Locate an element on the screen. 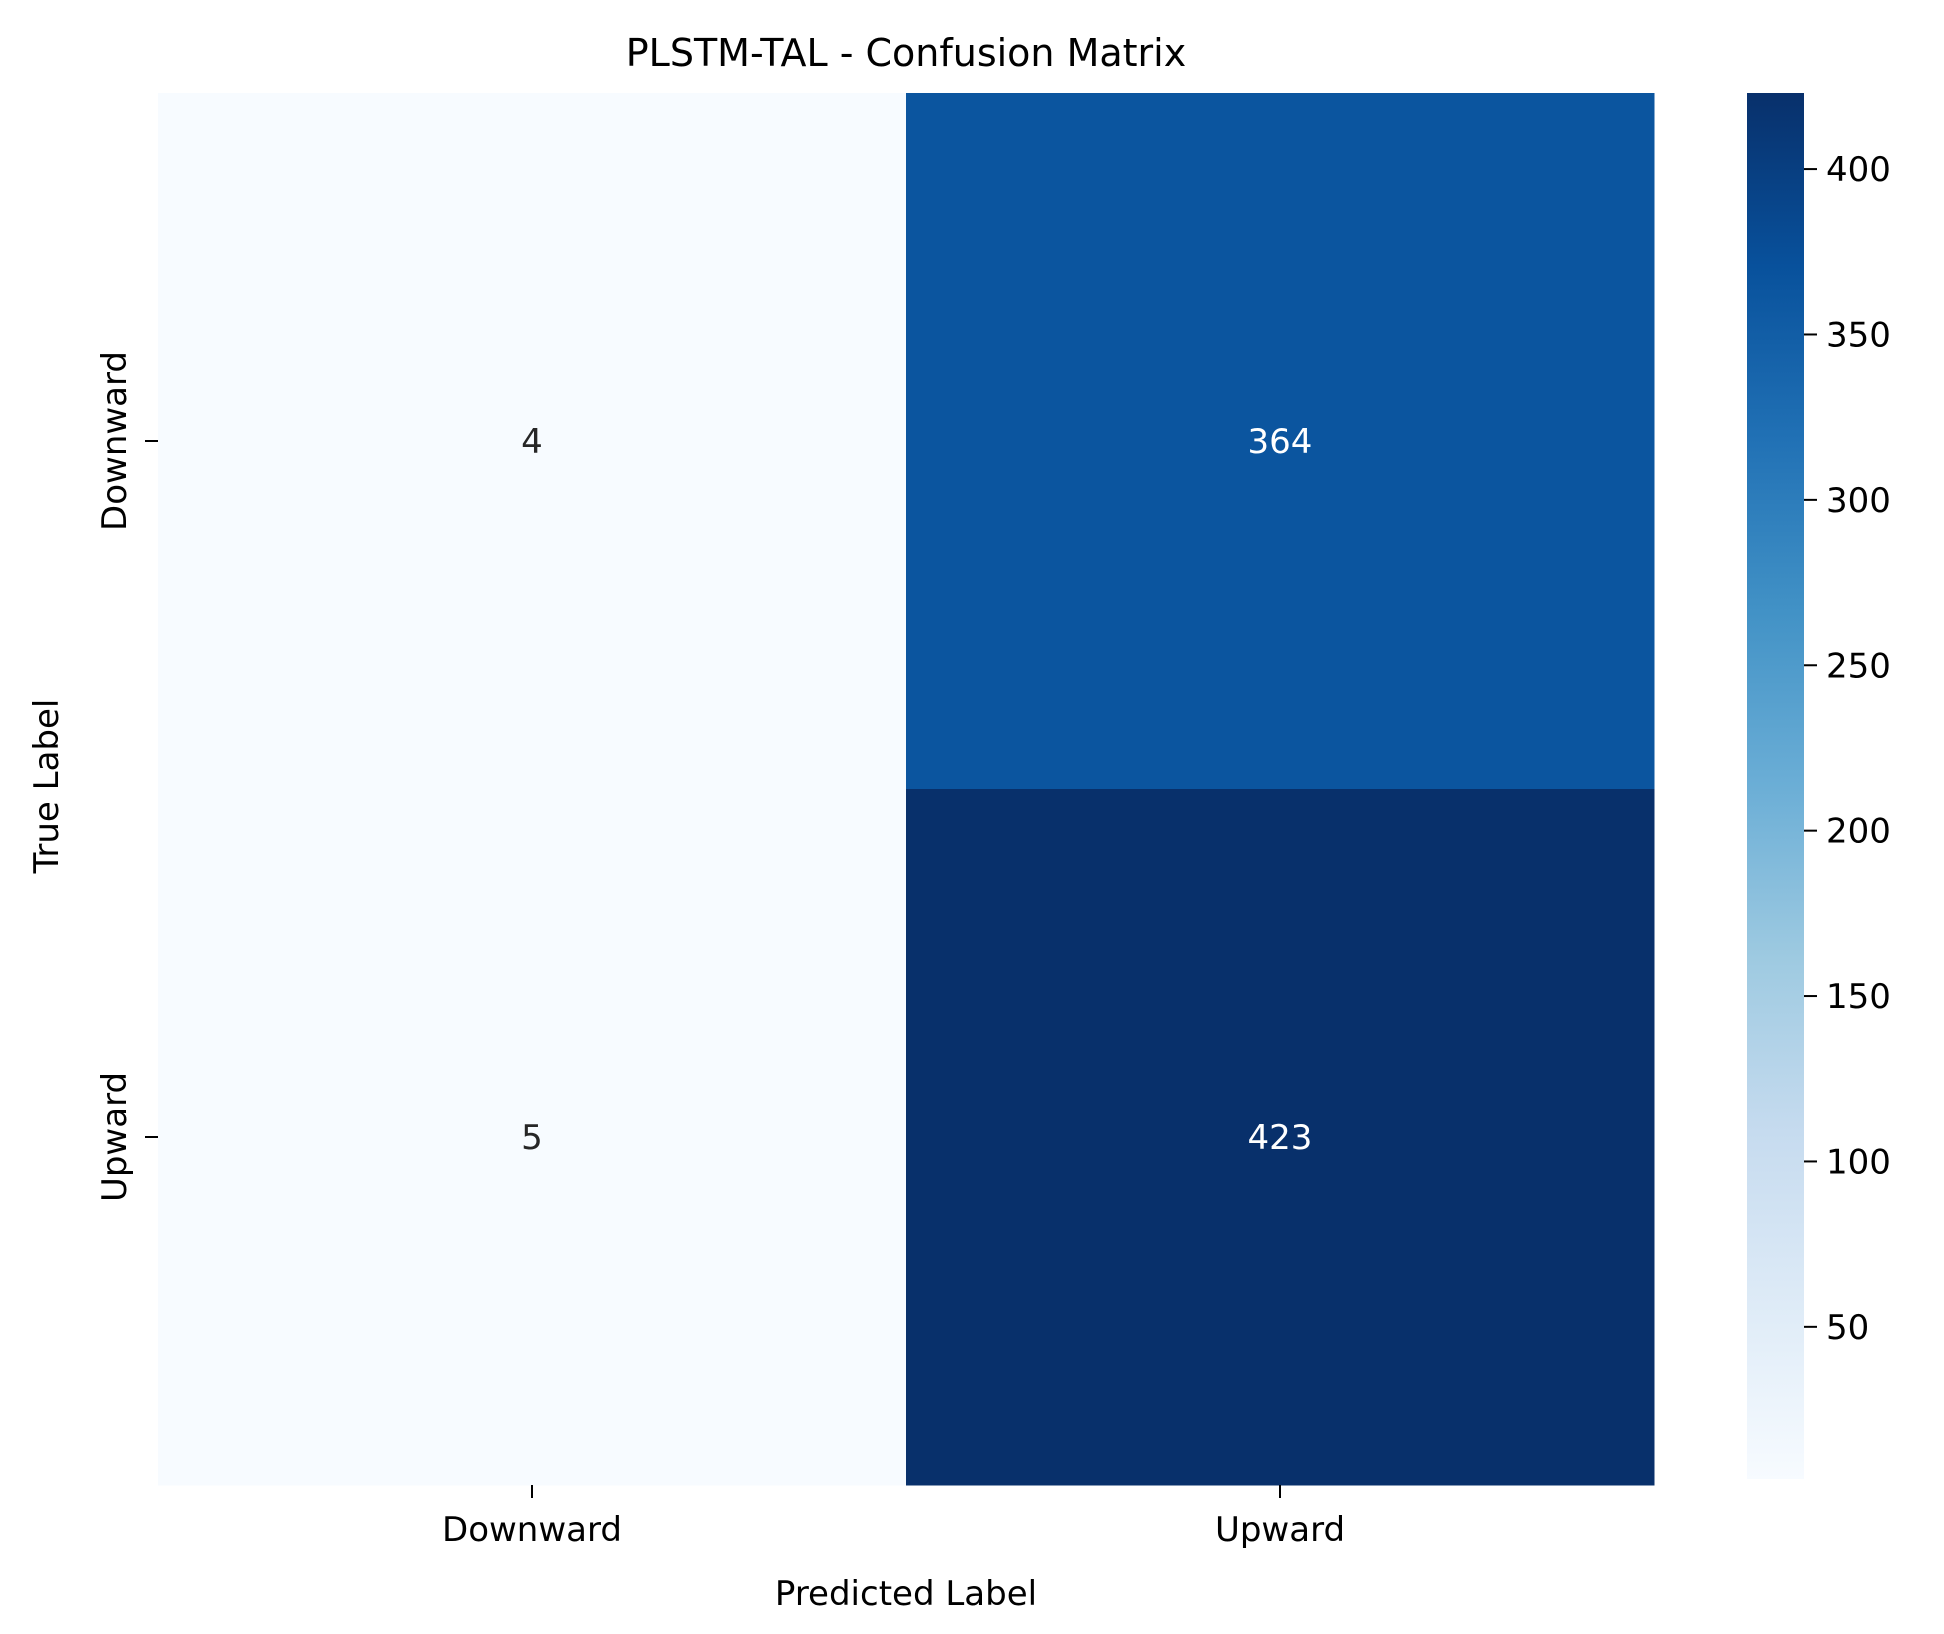  colorbar-tick-label: 200 is located at coordinates (1858, 832).